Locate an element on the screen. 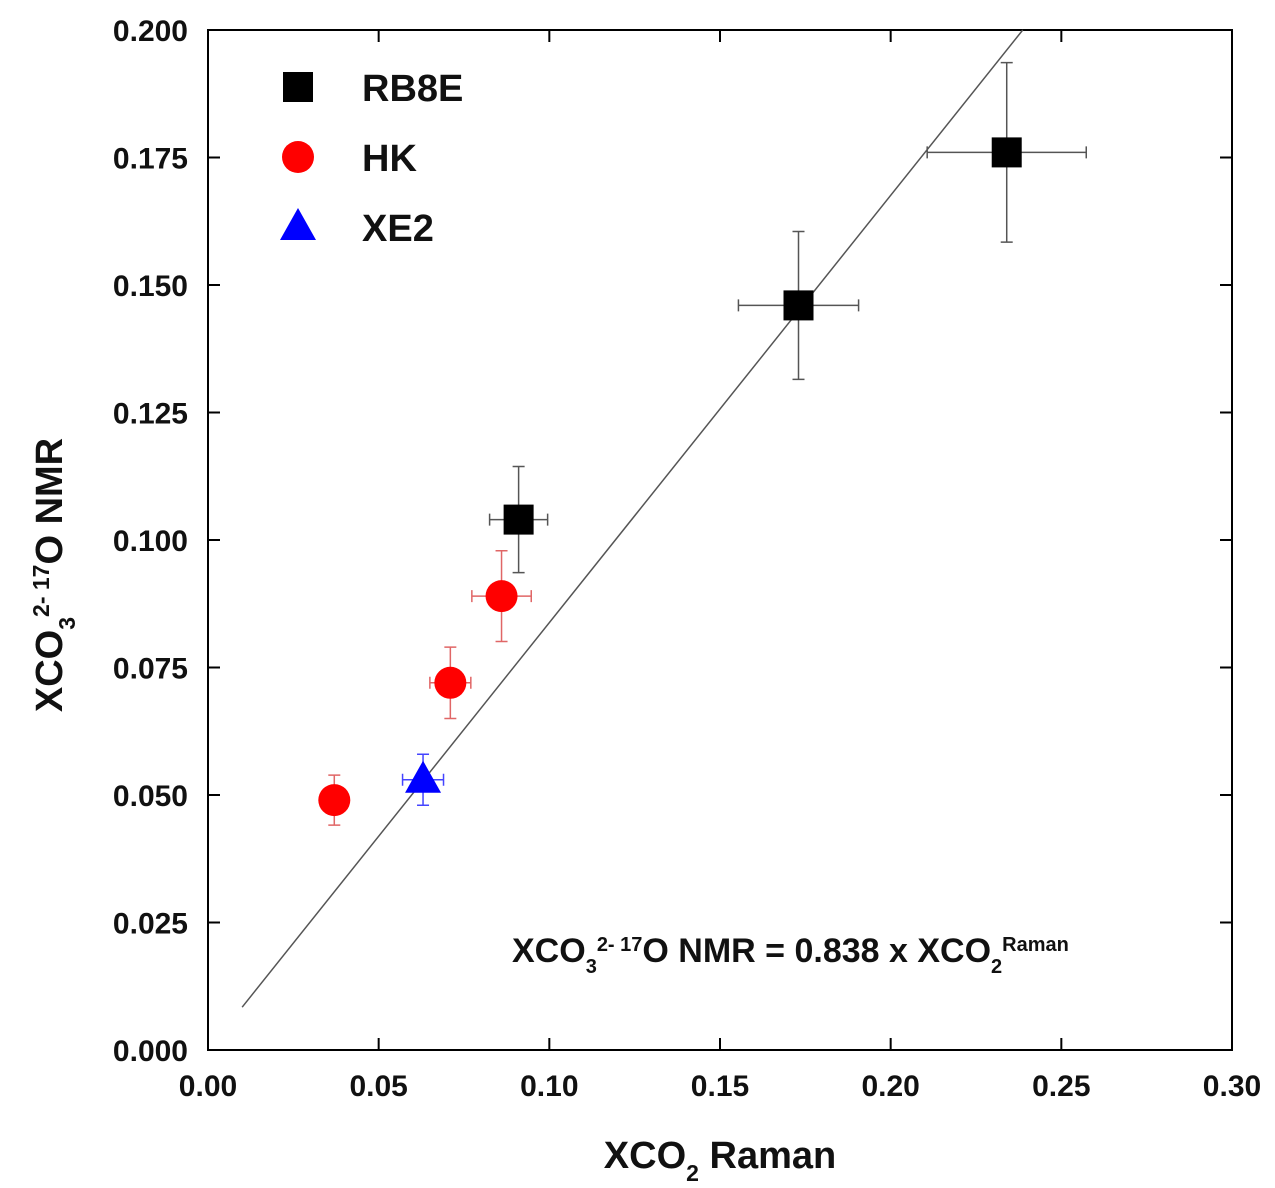 The height and width of the screenshot is (1188, 1275). x-tick-label: 0.20 is located at coordinates (890, 1086).